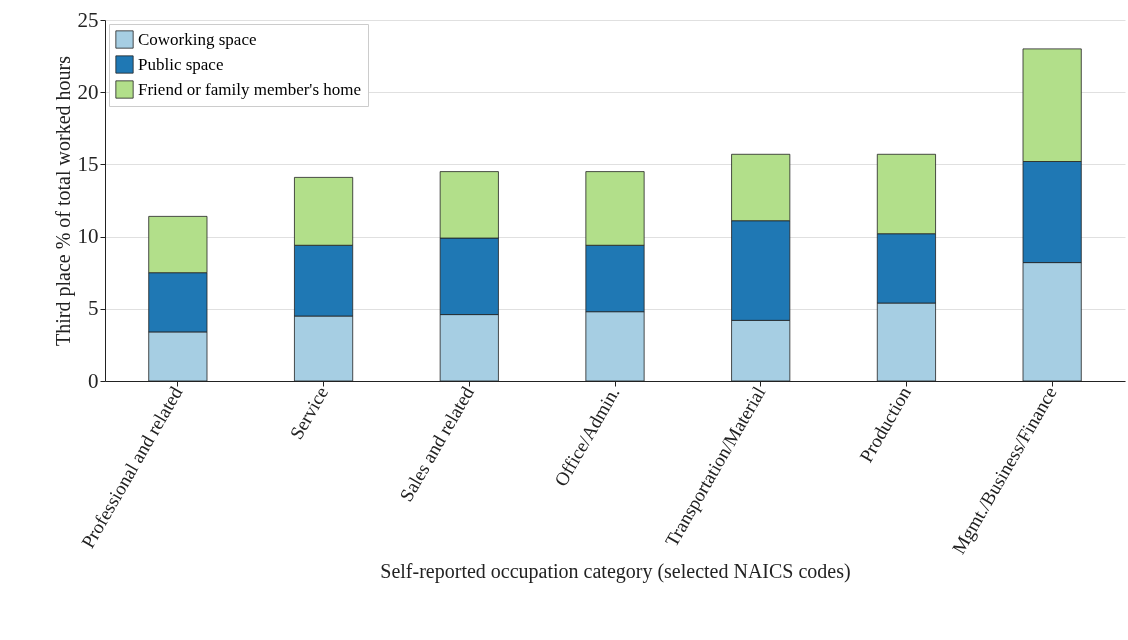  What do you see at coordinates (181, 64) in the screenshot?
I see `legend-label: Public space` at bounding box center [181, 64].